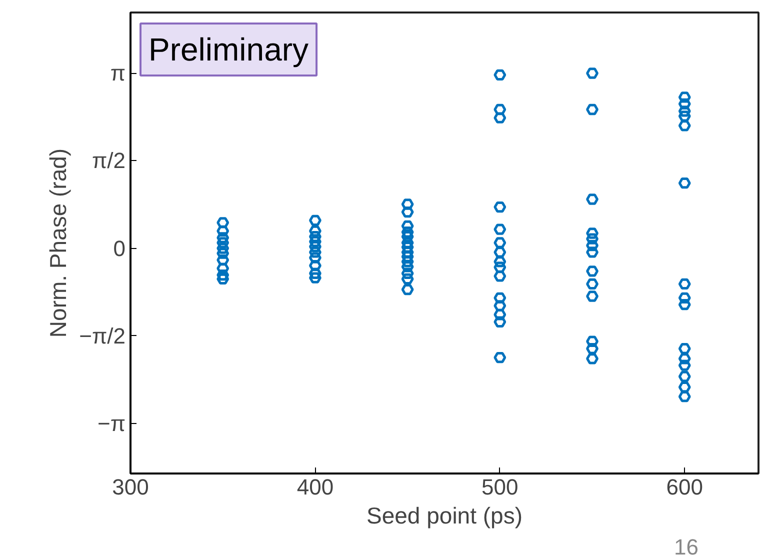 Image resolution: width=761 pixels, height=559 pixels. Describe the element at coordinates (58, 243) in the screenshot. I see `y-axis-title: Norm. Phase (rad)` at that location.